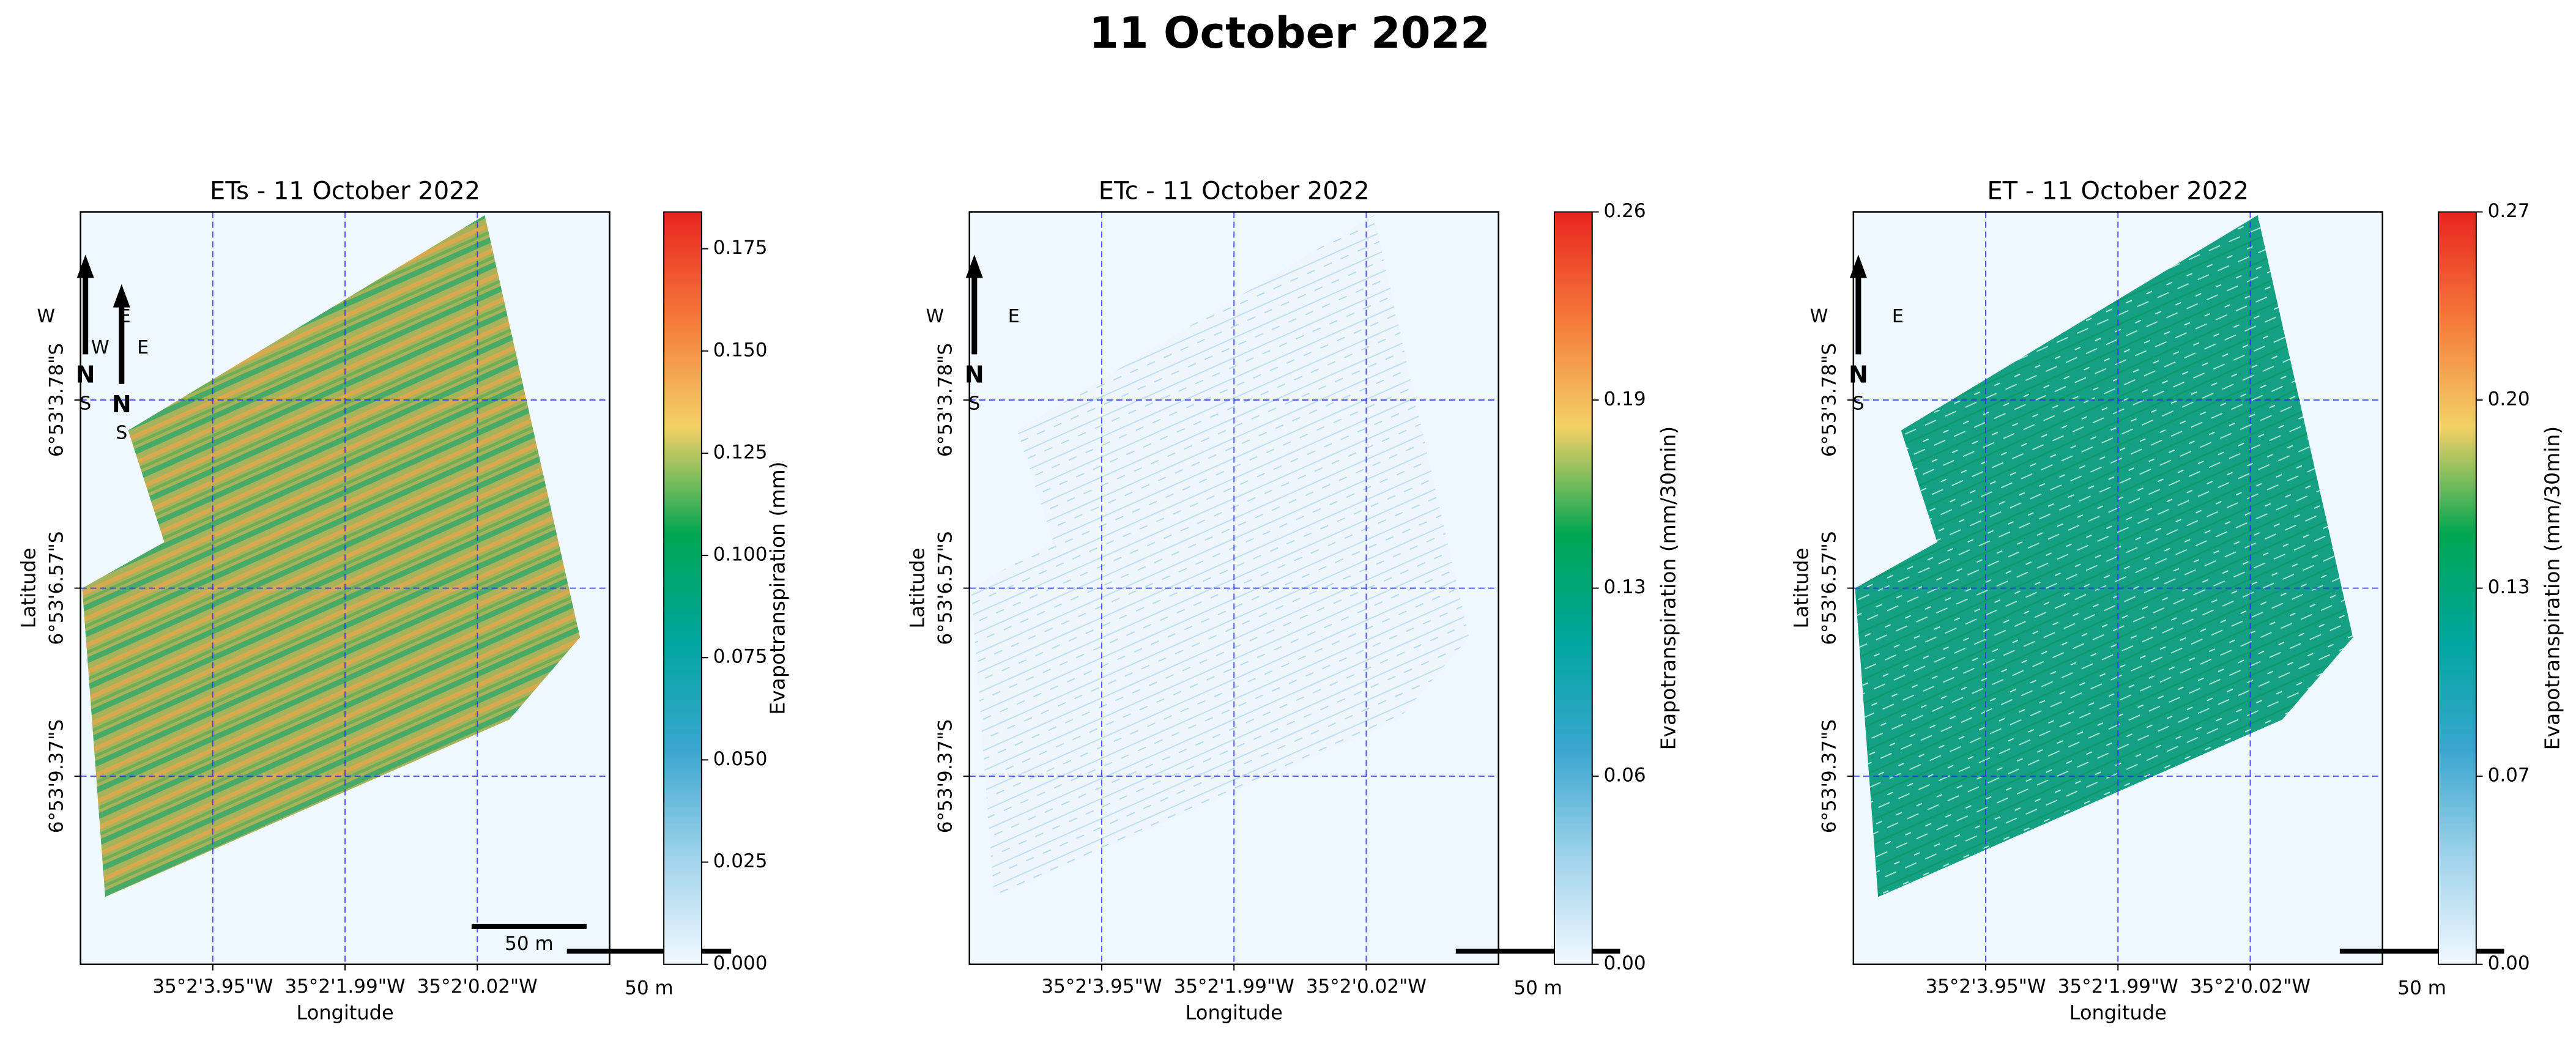 The height and width of the screenshot is (1041, 2576). Describe the element at coordinates (1625, 776) in the screenshot. I see `colorbar-tick-label: 0.06` at that location.